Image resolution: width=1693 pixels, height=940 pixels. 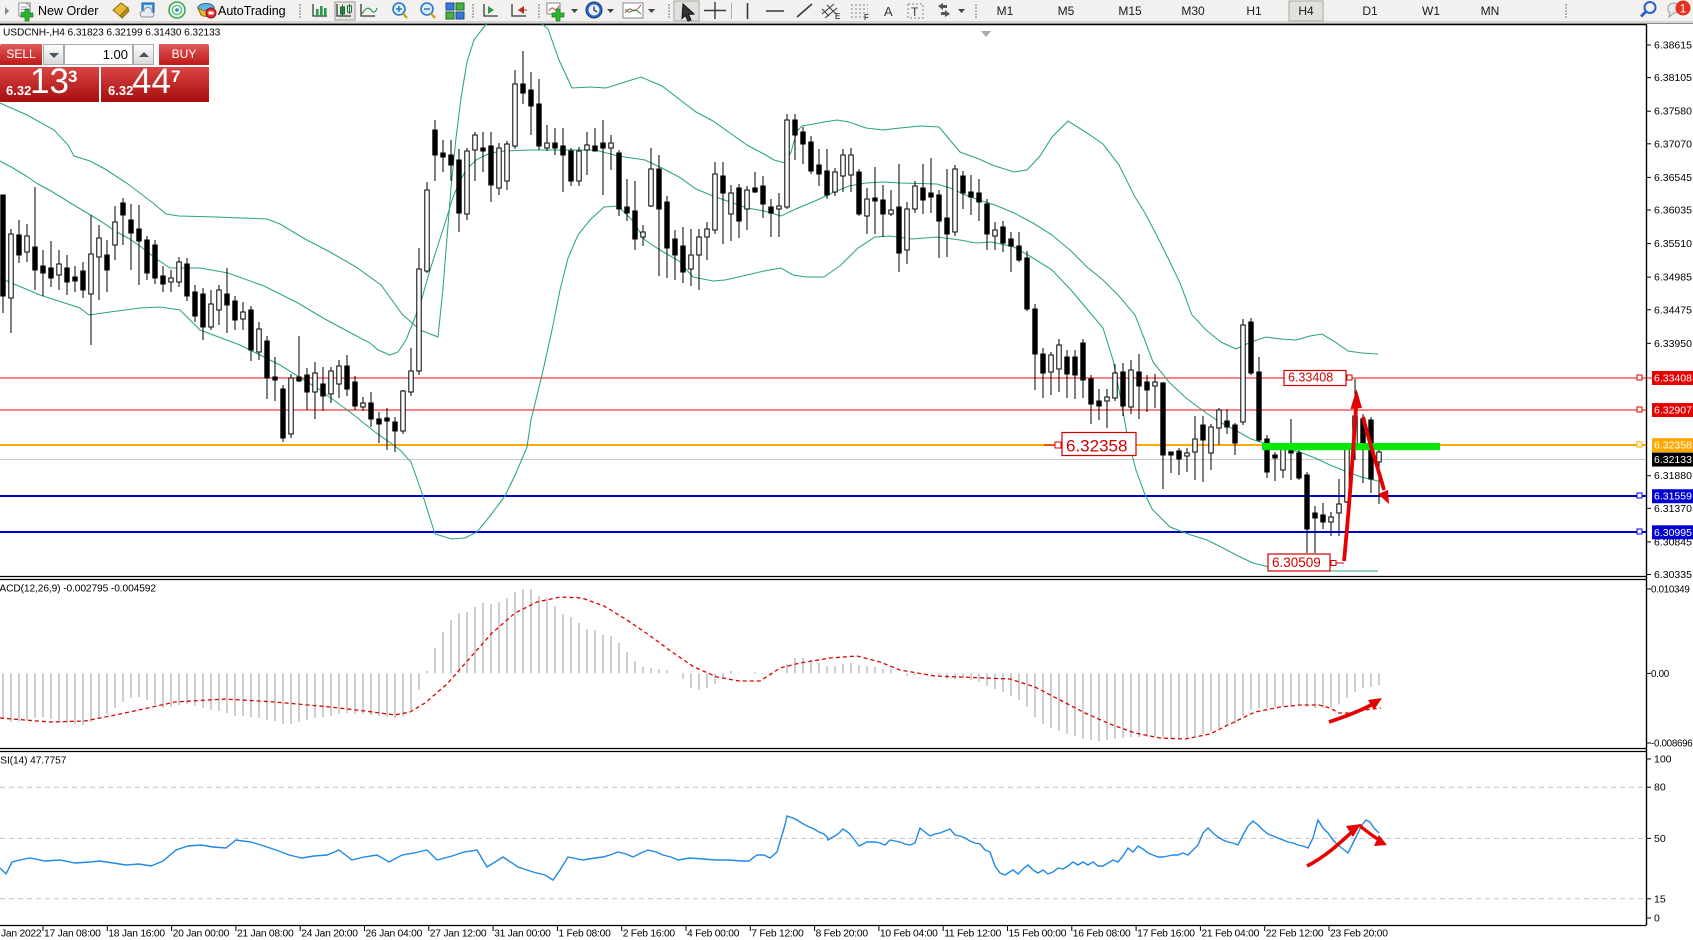 I want to click on svg-text: 0.00, so click(x=1660, y=674).